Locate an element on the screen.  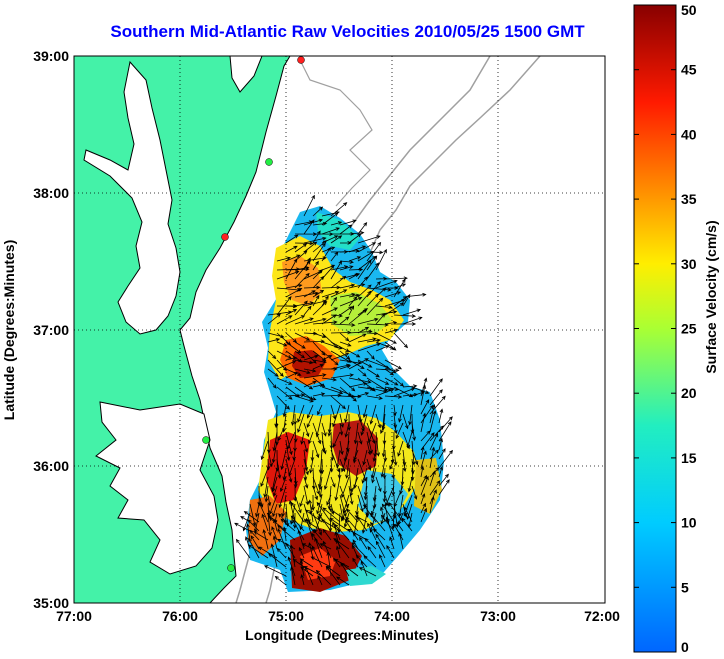
radar-station-marker is located at coordinates (225, 237).